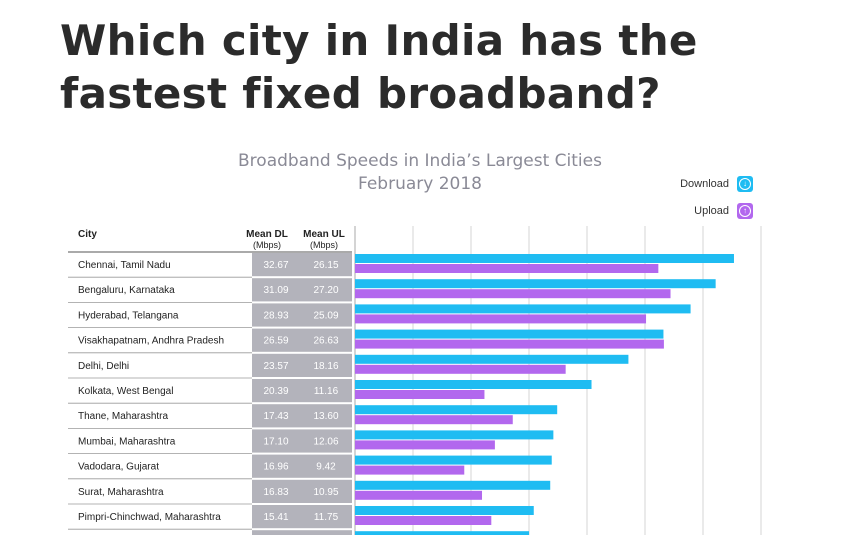 The width and height of the screenshot is (841, 535). I want to click on city-label: Thane, Maharashtra, so click(123, 416).